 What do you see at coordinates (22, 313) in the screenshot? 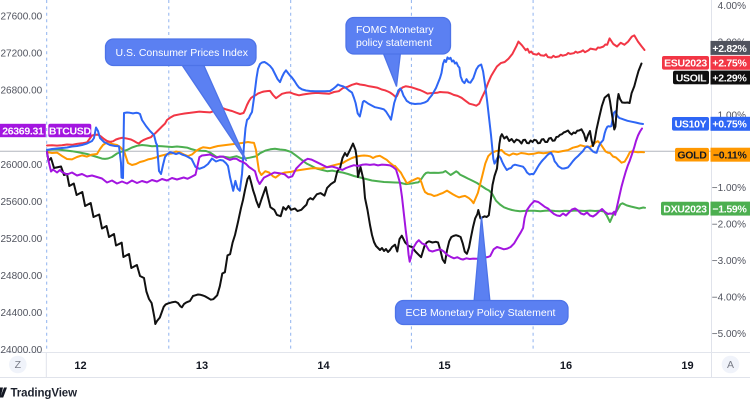
I see `svg-text: 24400.00` at bounding box center [22, 313].